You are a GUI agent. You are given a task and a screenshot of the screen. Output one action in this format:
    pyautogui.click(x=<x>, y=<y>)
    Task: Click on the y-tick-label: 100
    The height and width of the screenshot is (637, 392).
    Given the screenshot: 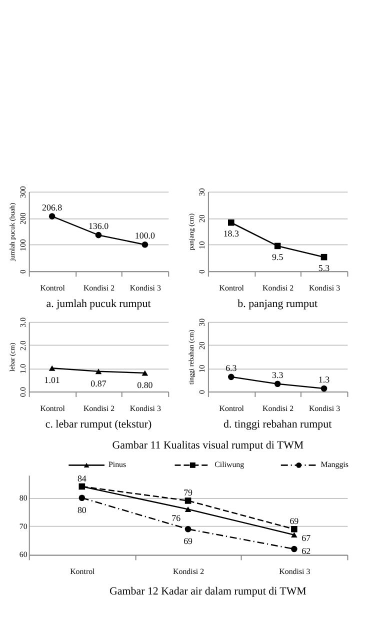 What is the action you would take?
    pyautogui.click(x=23, y=245)
    